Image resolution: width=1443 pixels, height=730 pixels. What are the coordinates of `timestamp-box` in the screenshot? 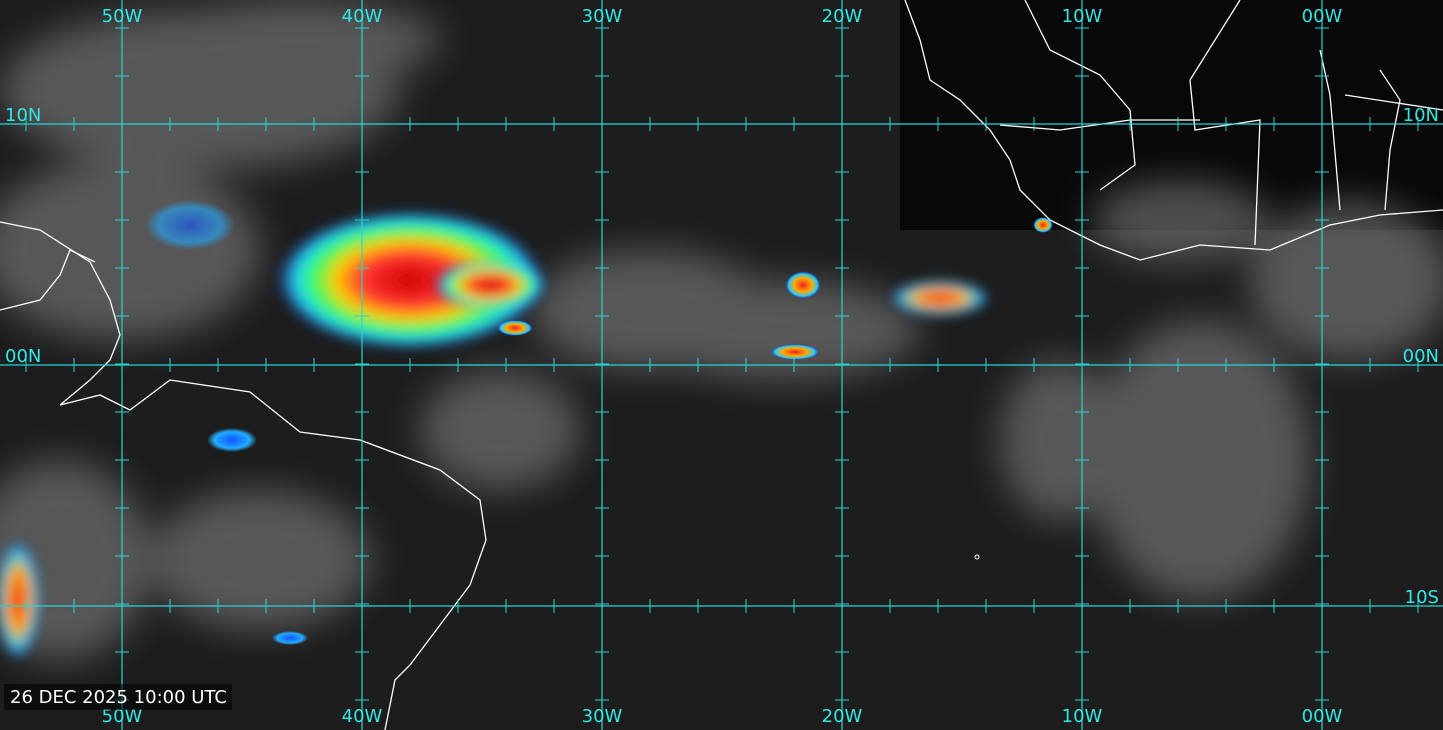 It's located at (118, 697).